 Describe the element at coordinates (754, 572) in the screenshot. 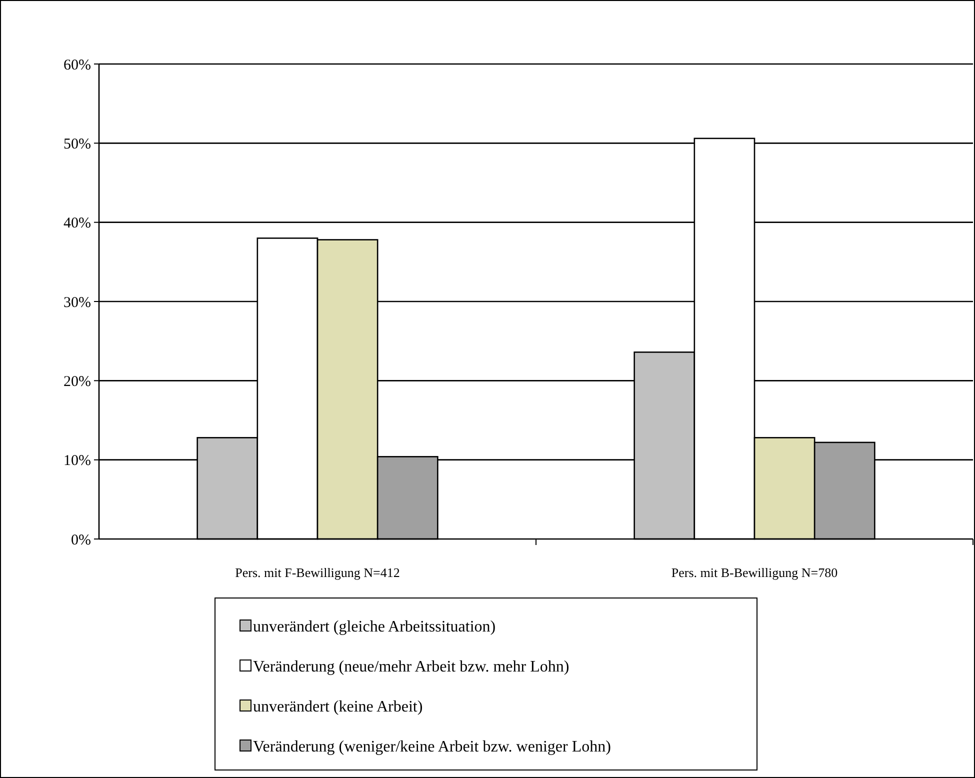

I see `x-tick-label: Pers. mit B-Bewilligung N=780` at that location.